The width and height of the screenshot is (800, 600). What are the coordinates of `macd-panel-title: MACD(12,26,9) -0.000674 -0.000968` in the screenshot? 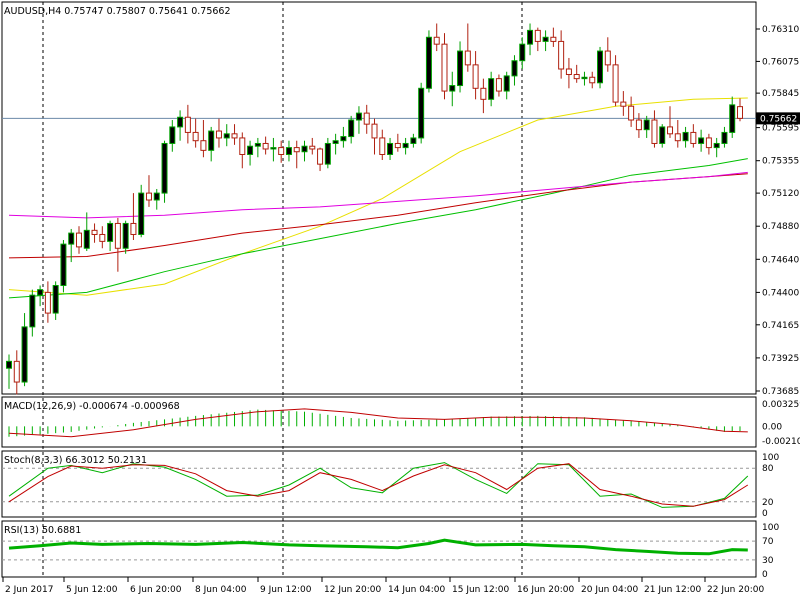 It's located at (92, 406).